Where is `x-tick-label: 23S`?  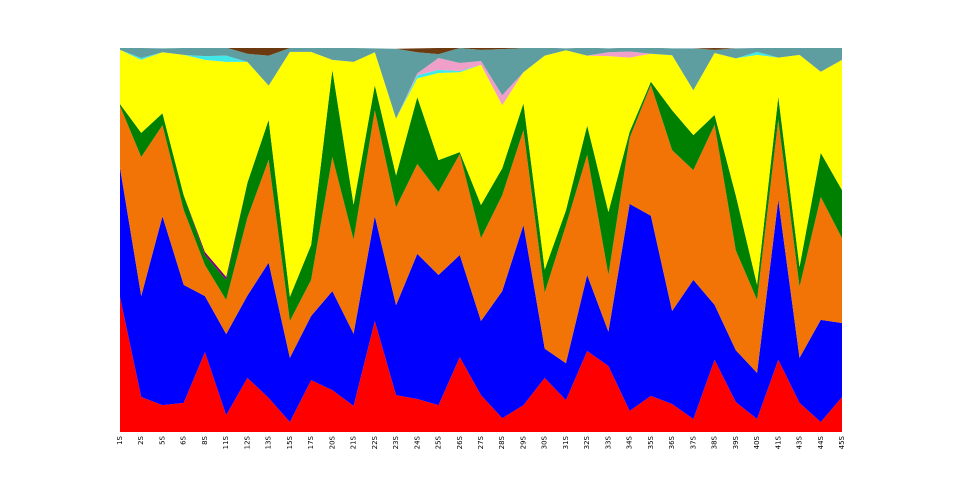 x-tick-label: 23S is located at coordinates (396, 442).